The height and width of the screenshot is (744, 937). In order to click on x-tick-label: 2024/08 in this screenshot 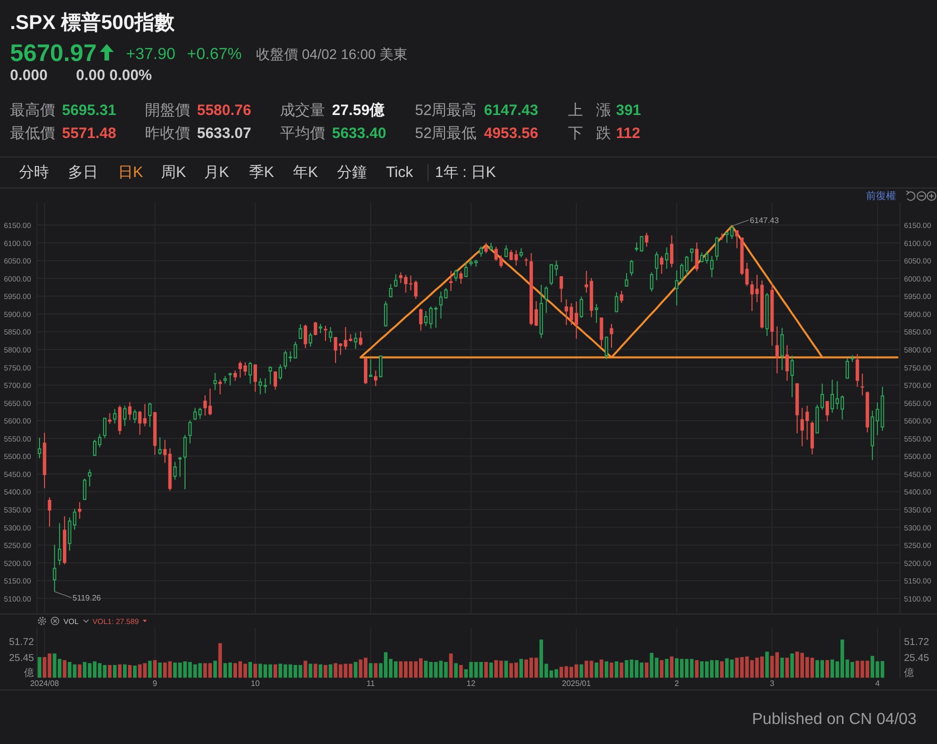, I will do `click(45, 683)`.